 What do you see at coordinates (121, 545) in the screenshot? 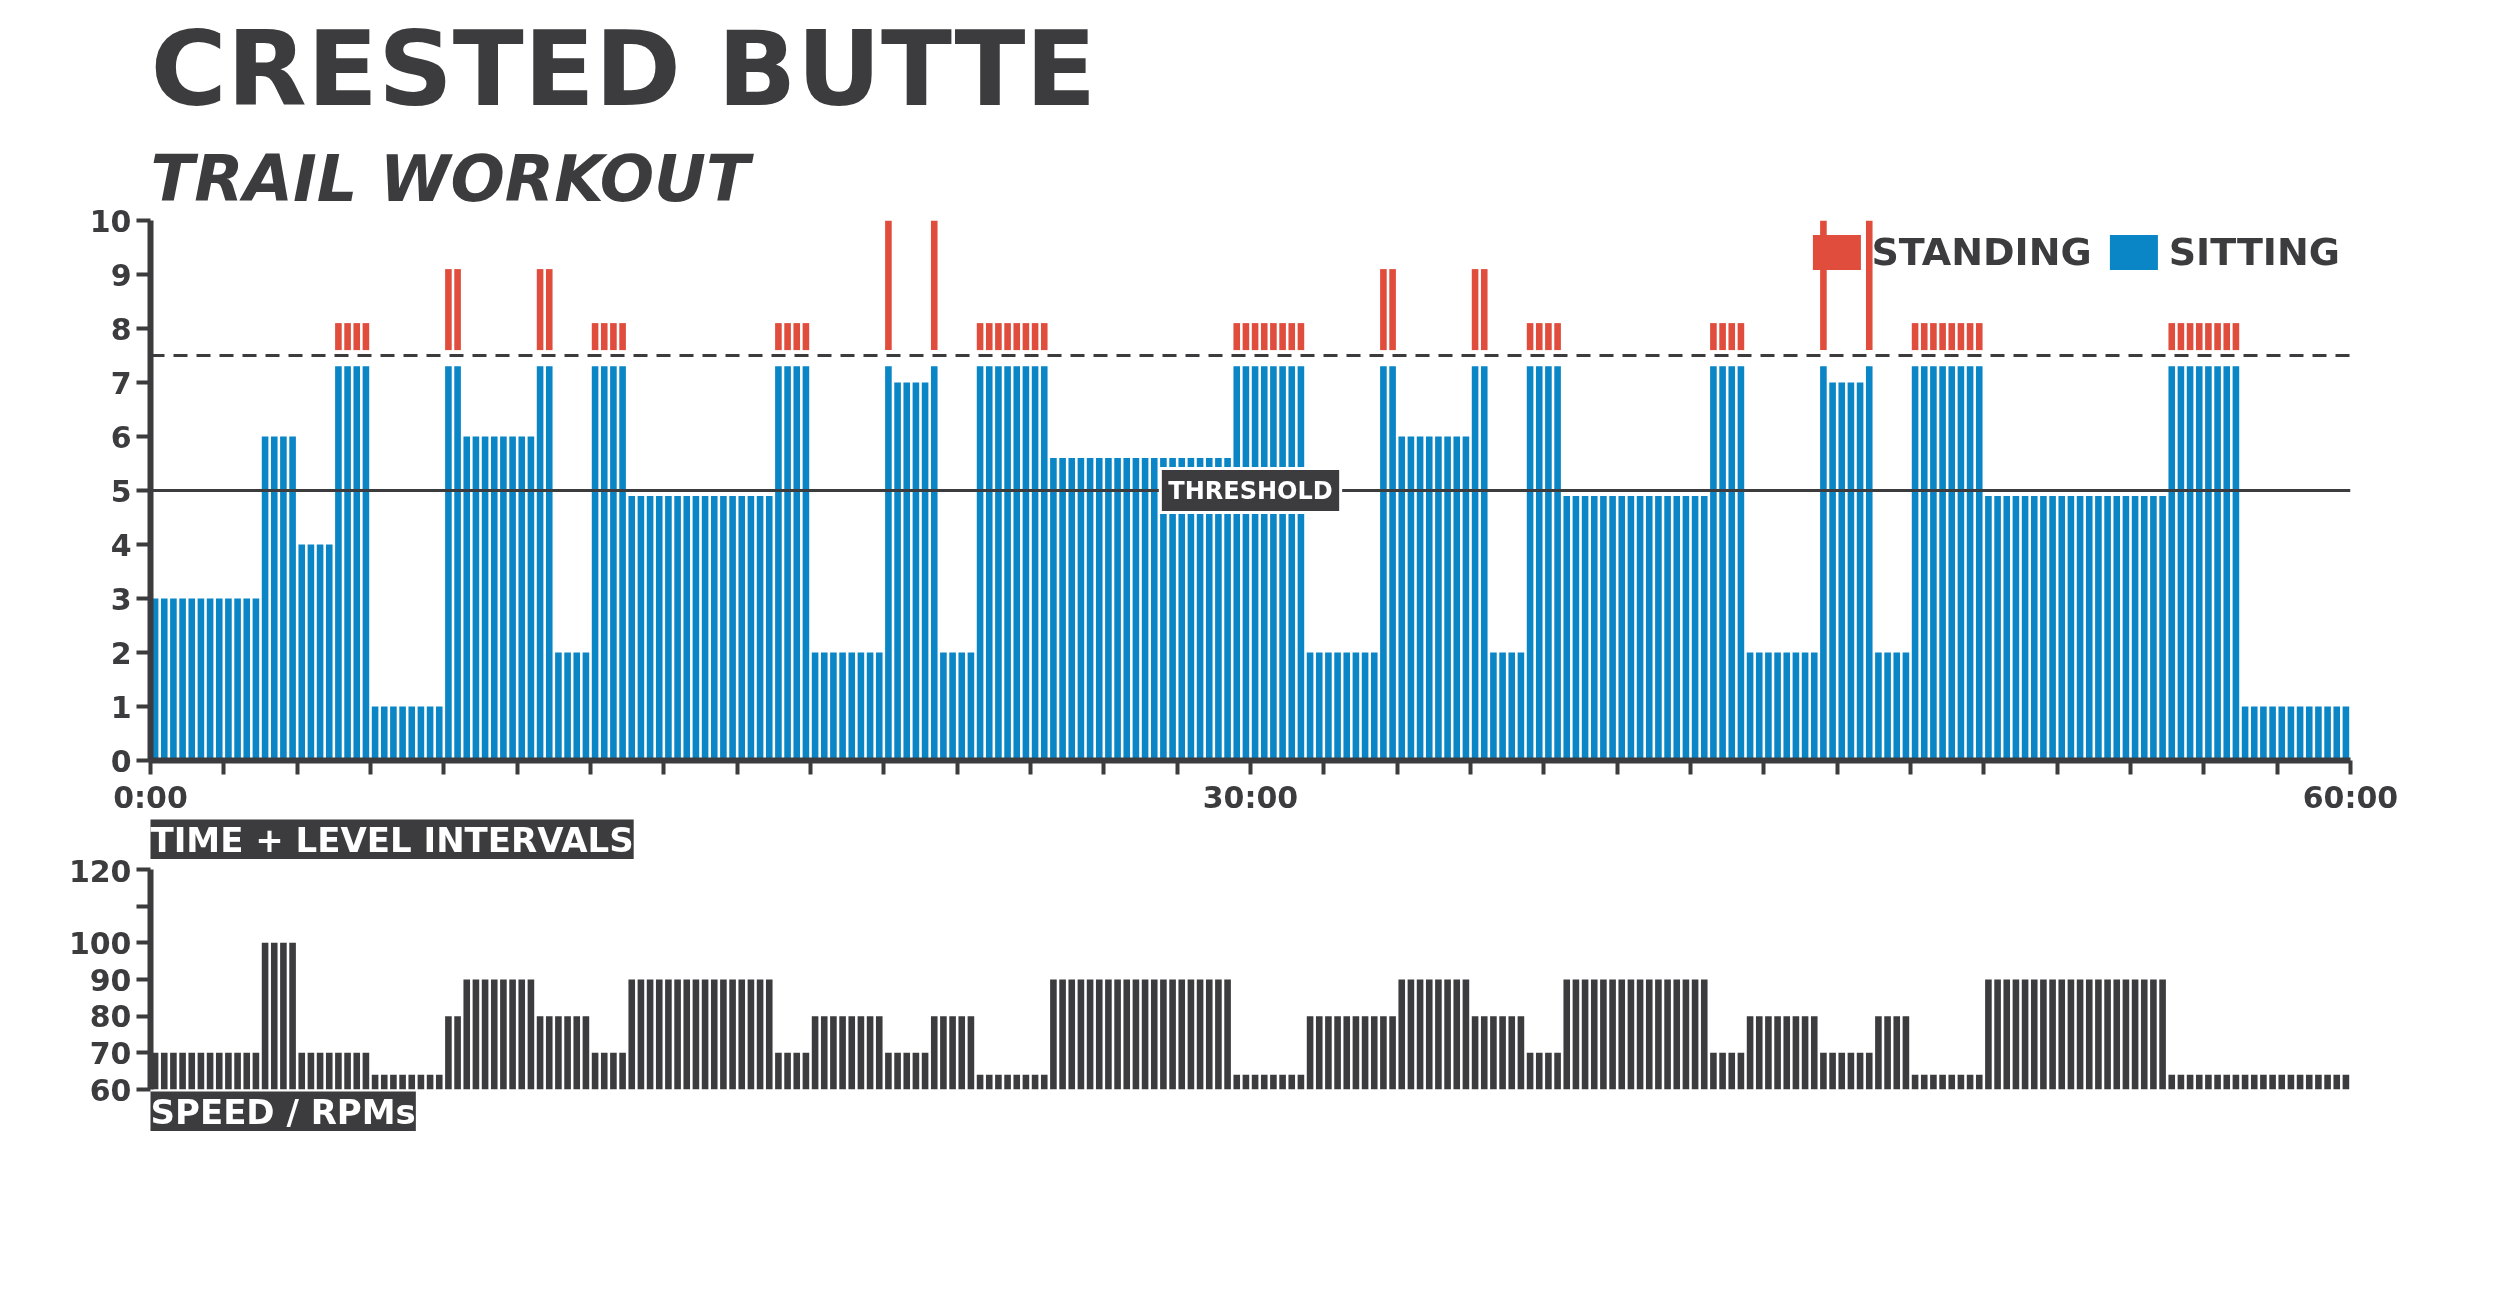
I see `y-tick-label: 4` at bounding box center [121, 545].